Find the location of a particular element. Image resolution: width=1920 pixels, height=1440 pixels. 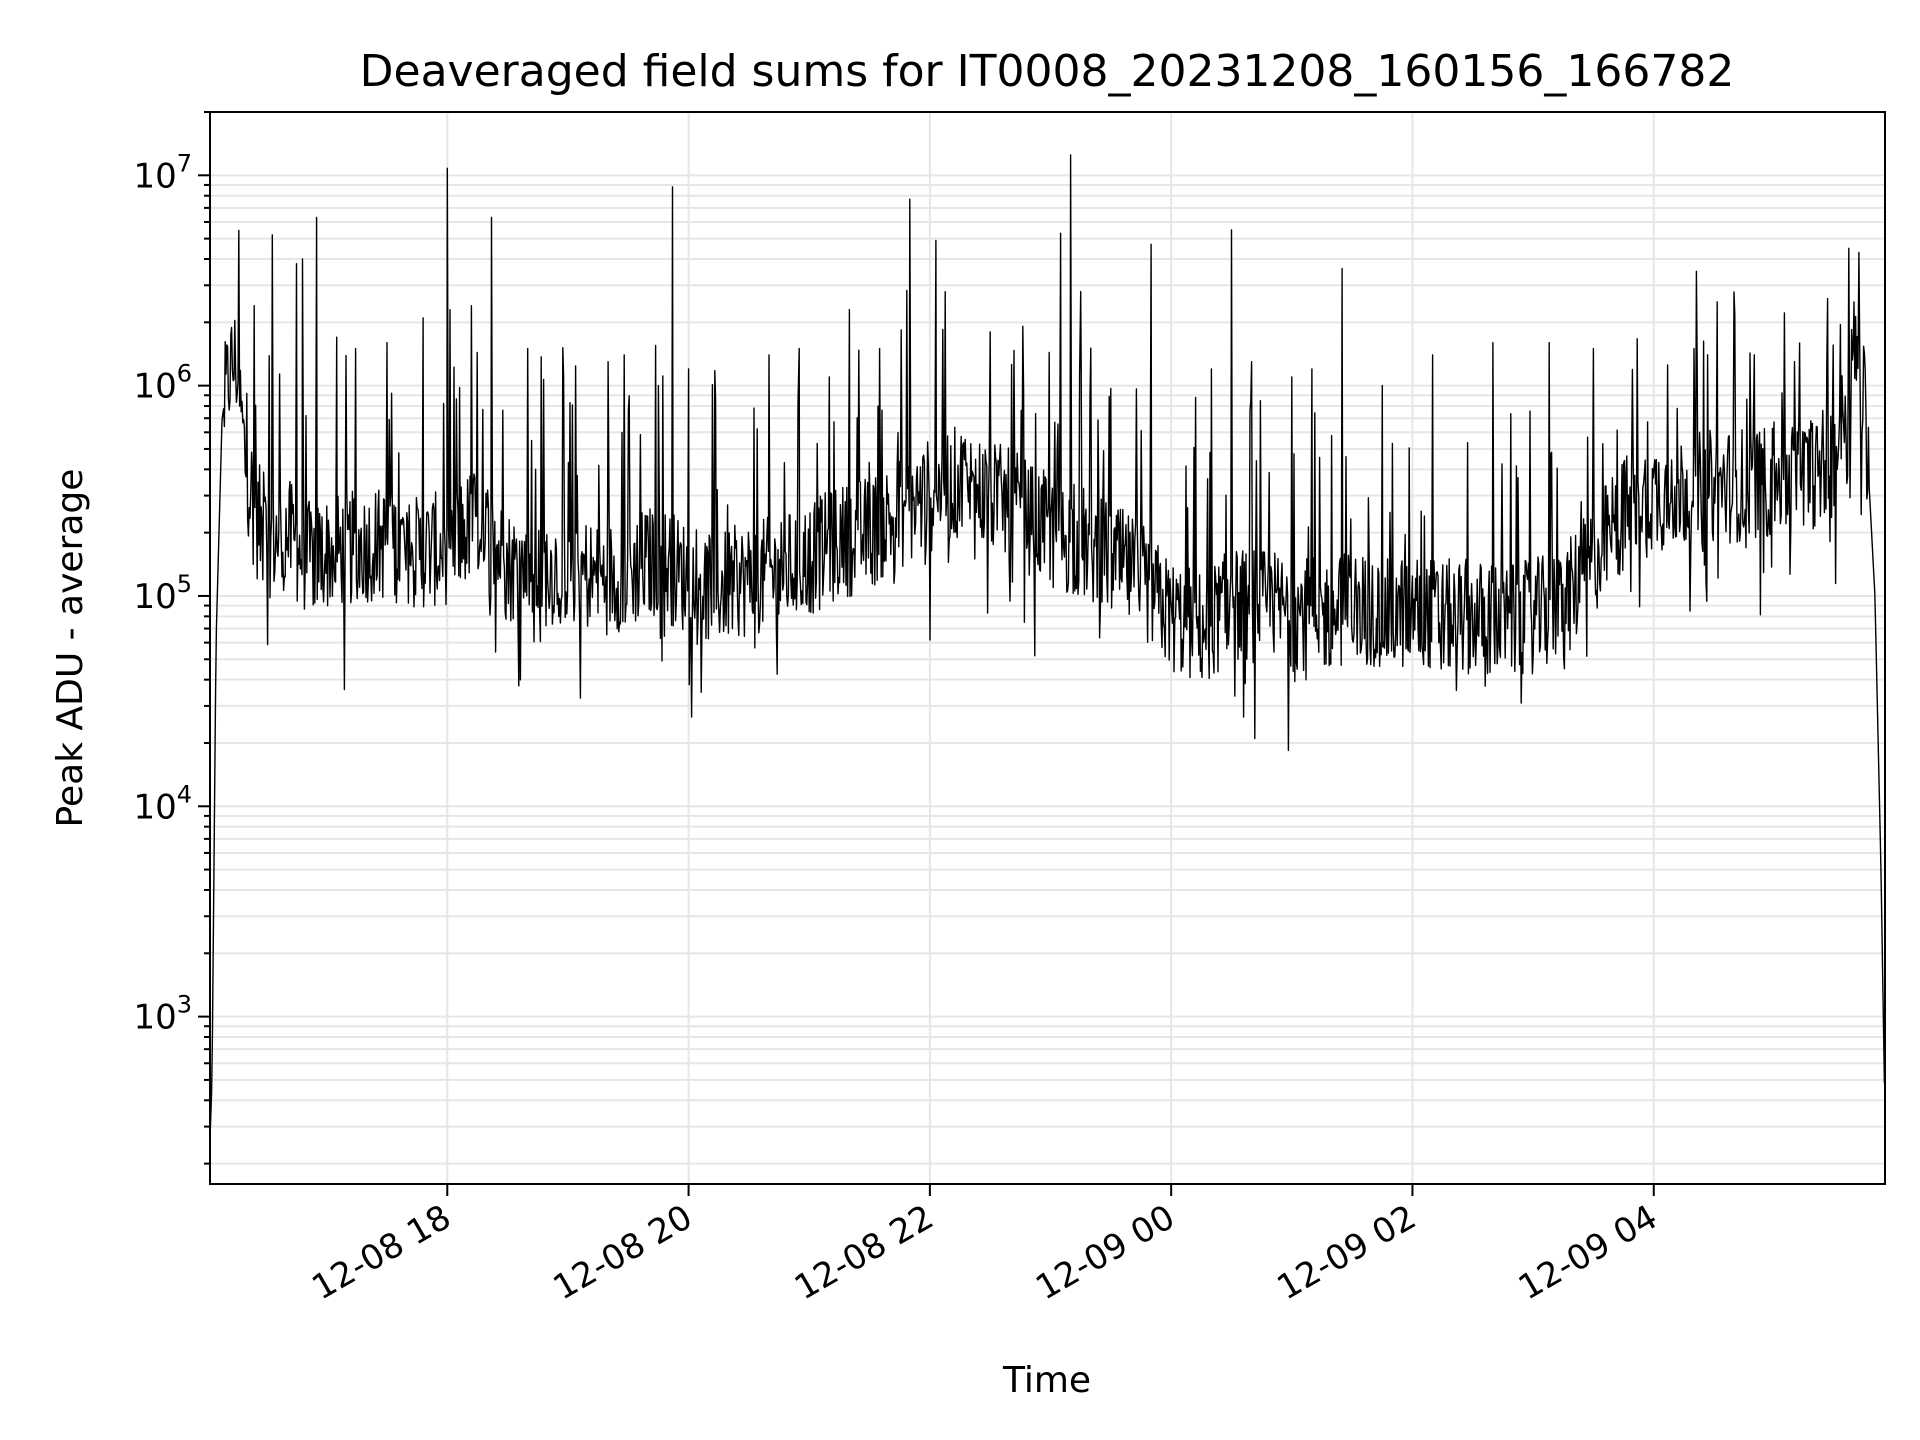

y-tick-exponent: 5 is located at coordinates (184, 584).